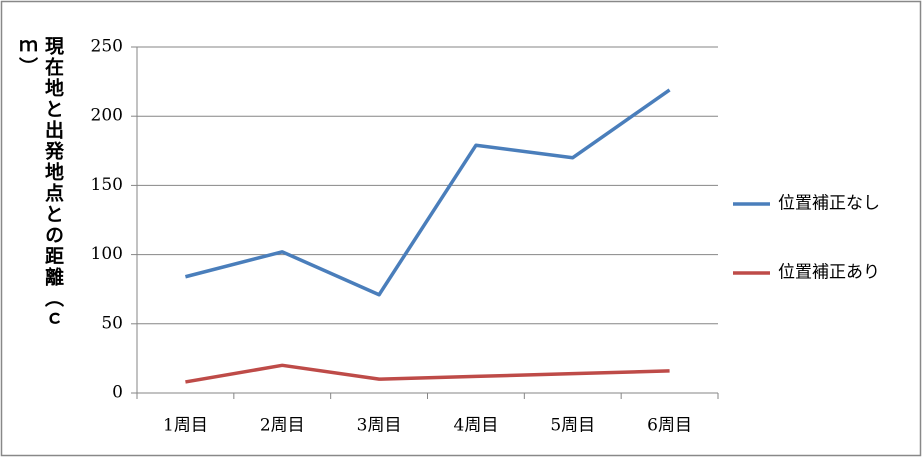 This screenshot has height=458, width=923. I want to click on x-tick-label: 5周目, so click(572, 426).